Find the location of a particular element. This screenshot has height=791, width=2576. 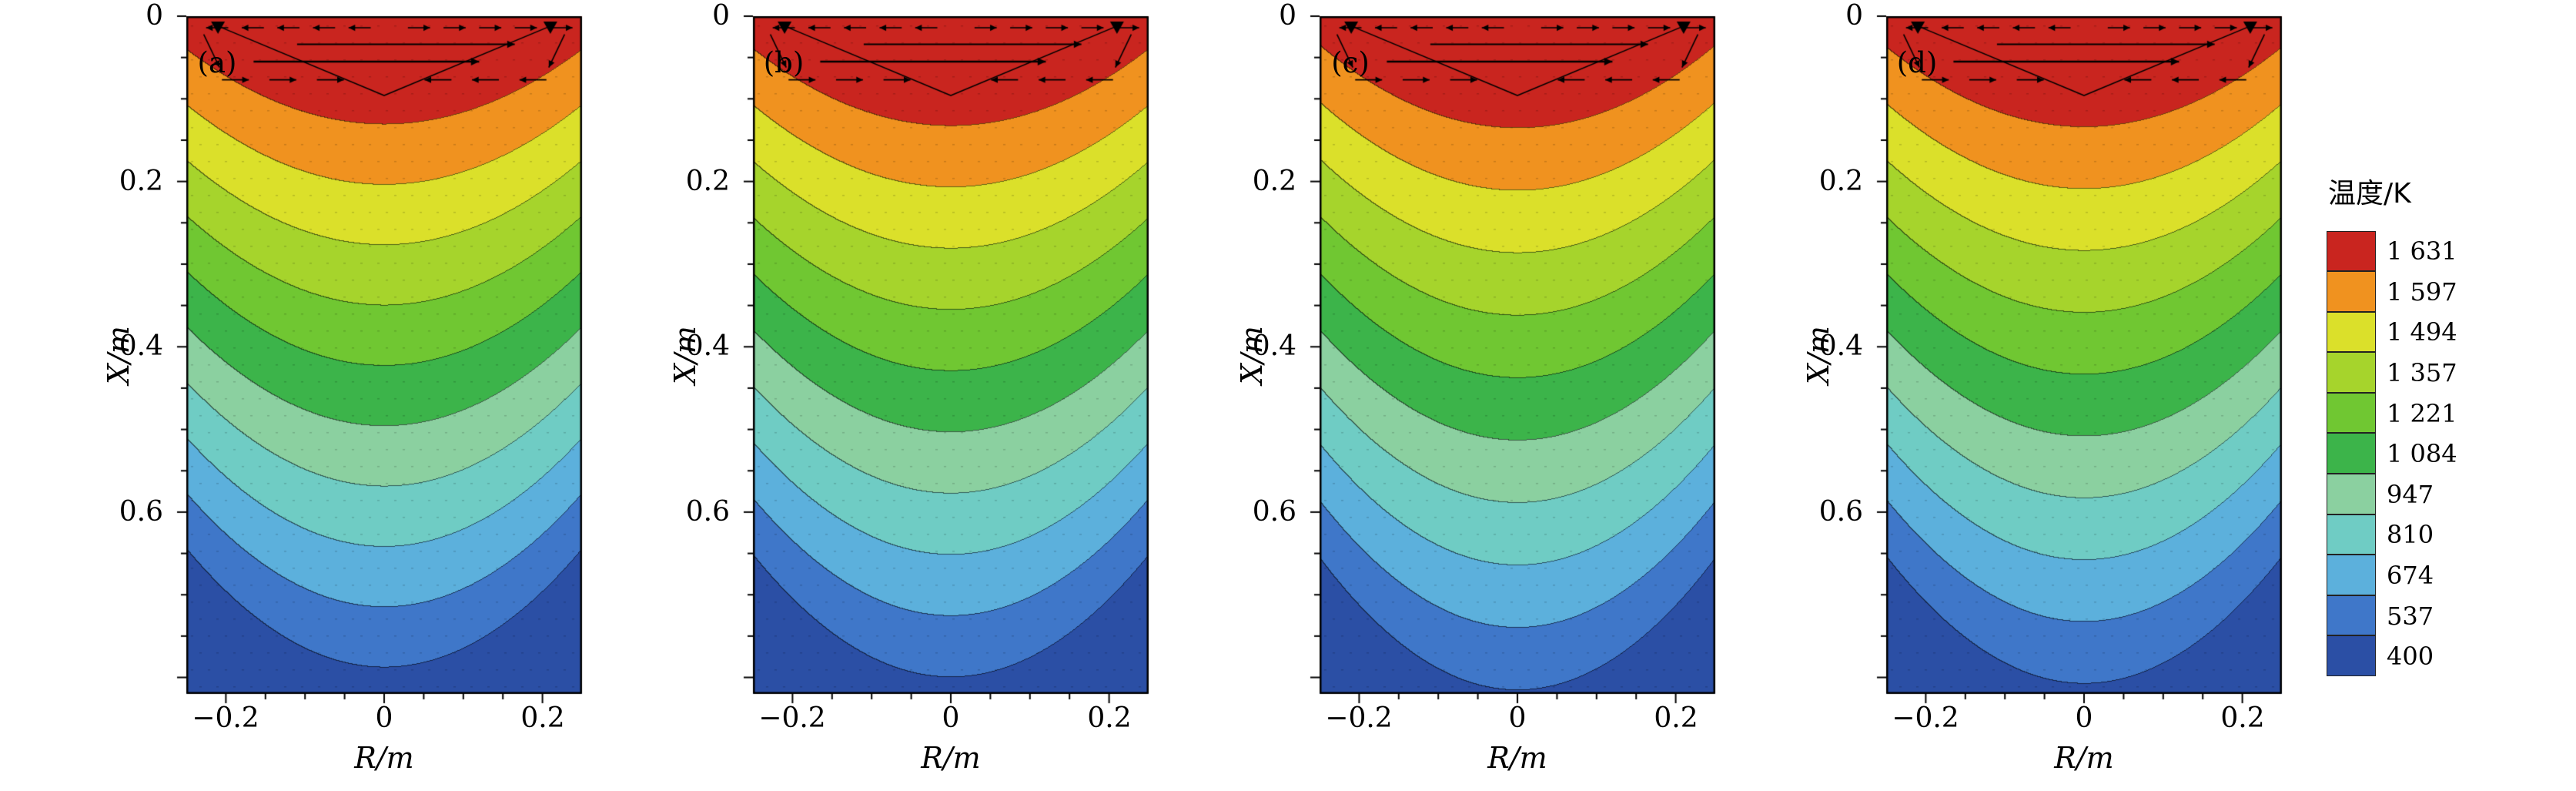

colorbar-title: 温度/K is located at coordinates (2370, 193).